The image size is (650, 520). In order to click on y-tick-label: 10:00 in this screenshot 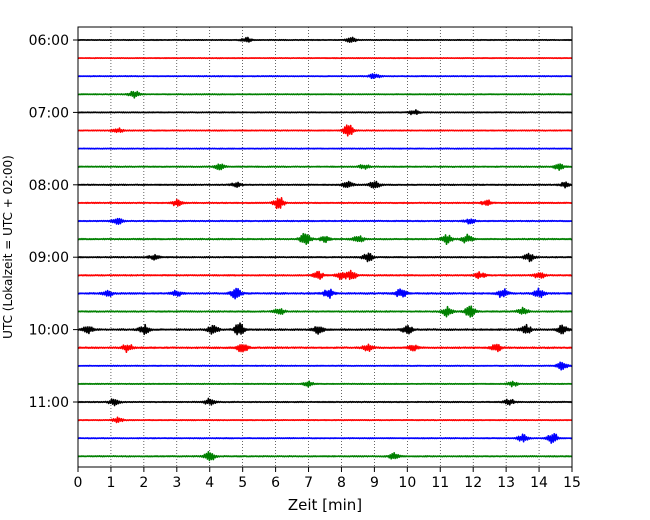, I will do `click(49, 331)`.